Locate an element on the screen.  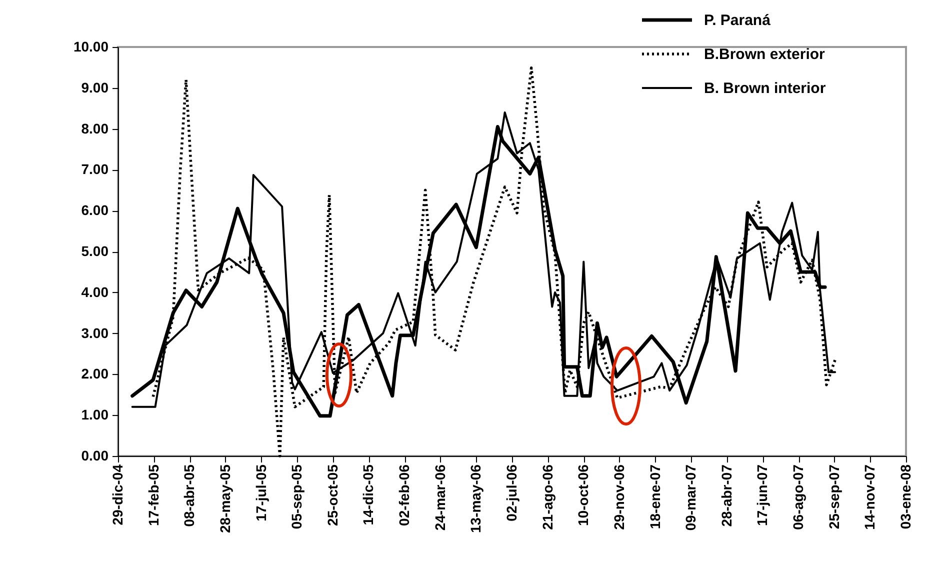
y-tick-label: 8.00 is located at coordinates (95, 128).